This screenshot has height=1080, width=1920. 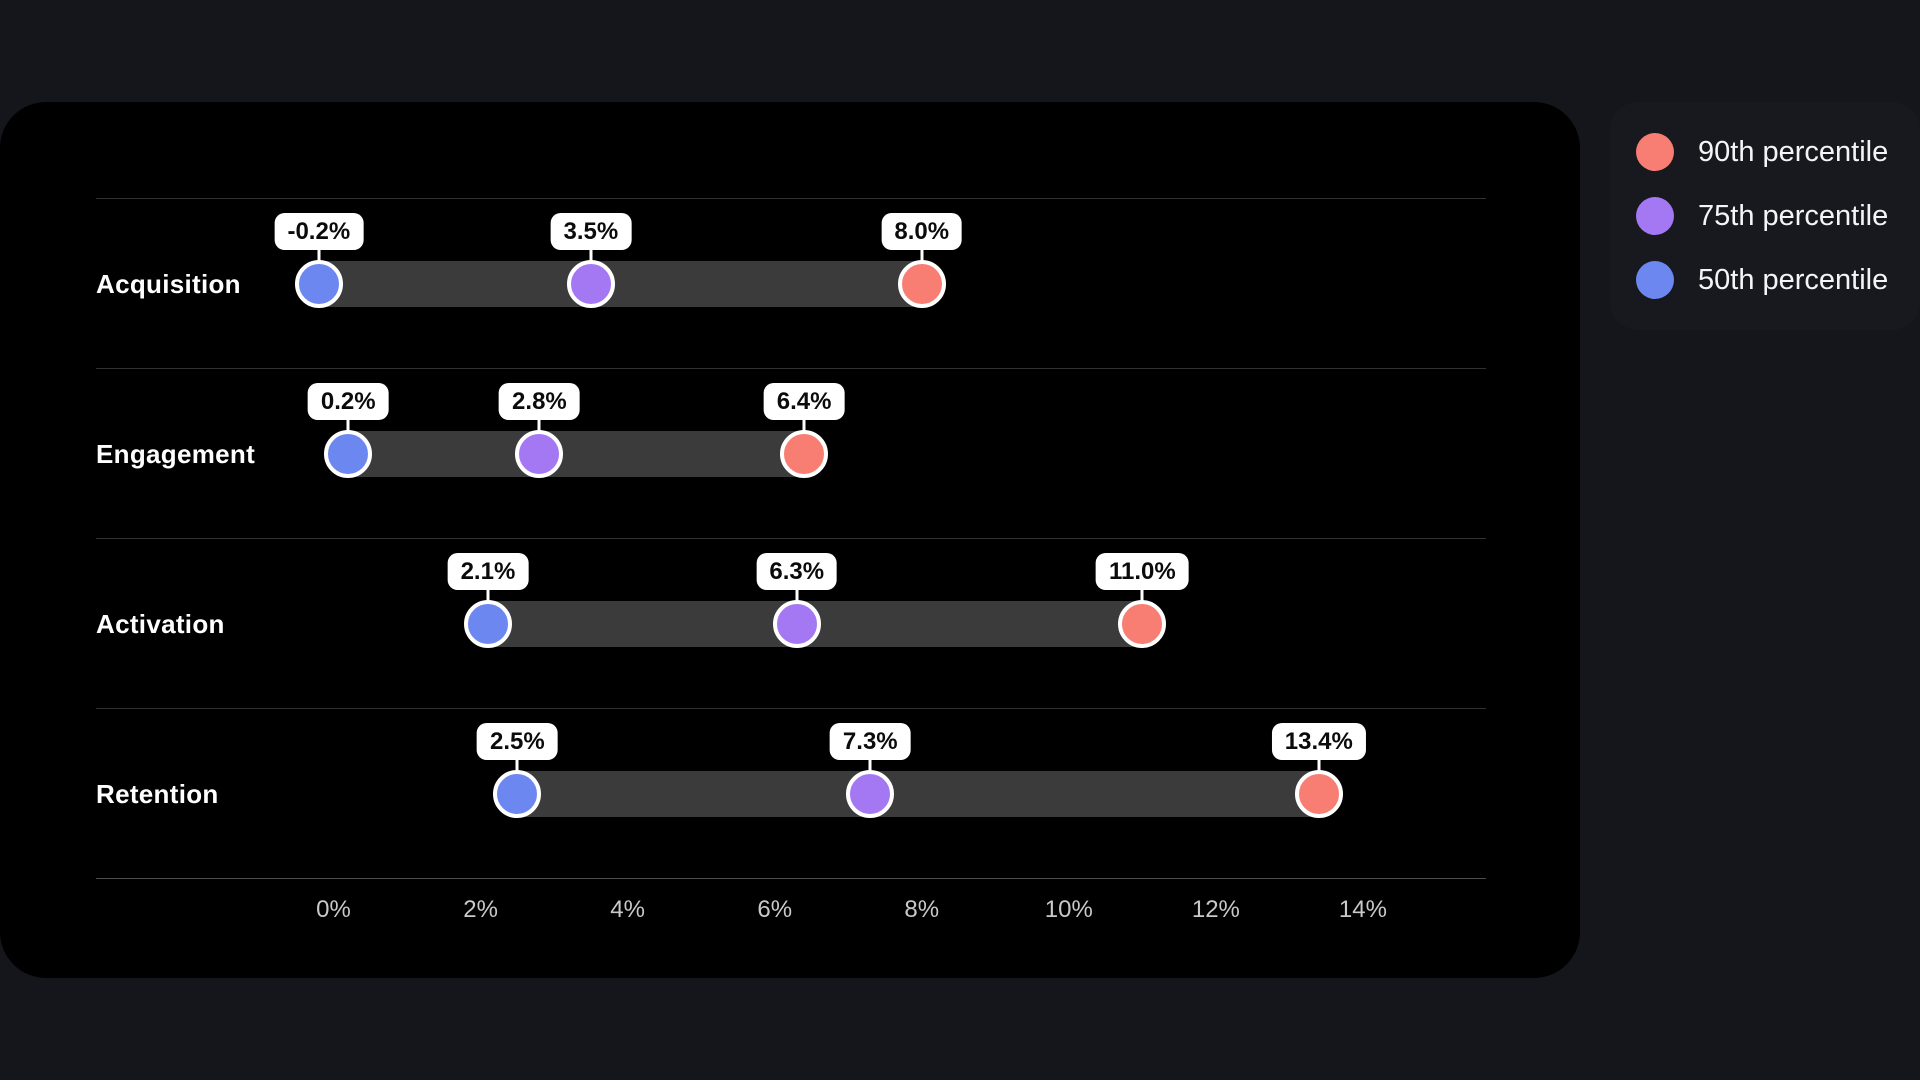 What do you see at coordinates (539, 401) in the screenshot?
I see `value-label: 2.8%` at bounding box center [539, 401].